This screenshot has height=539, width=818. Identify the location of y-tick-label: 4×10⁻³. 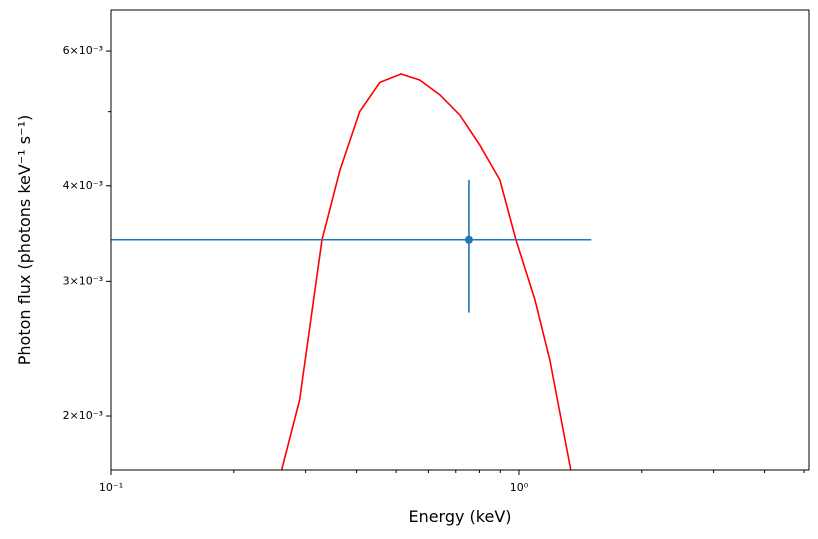
(83, 185).